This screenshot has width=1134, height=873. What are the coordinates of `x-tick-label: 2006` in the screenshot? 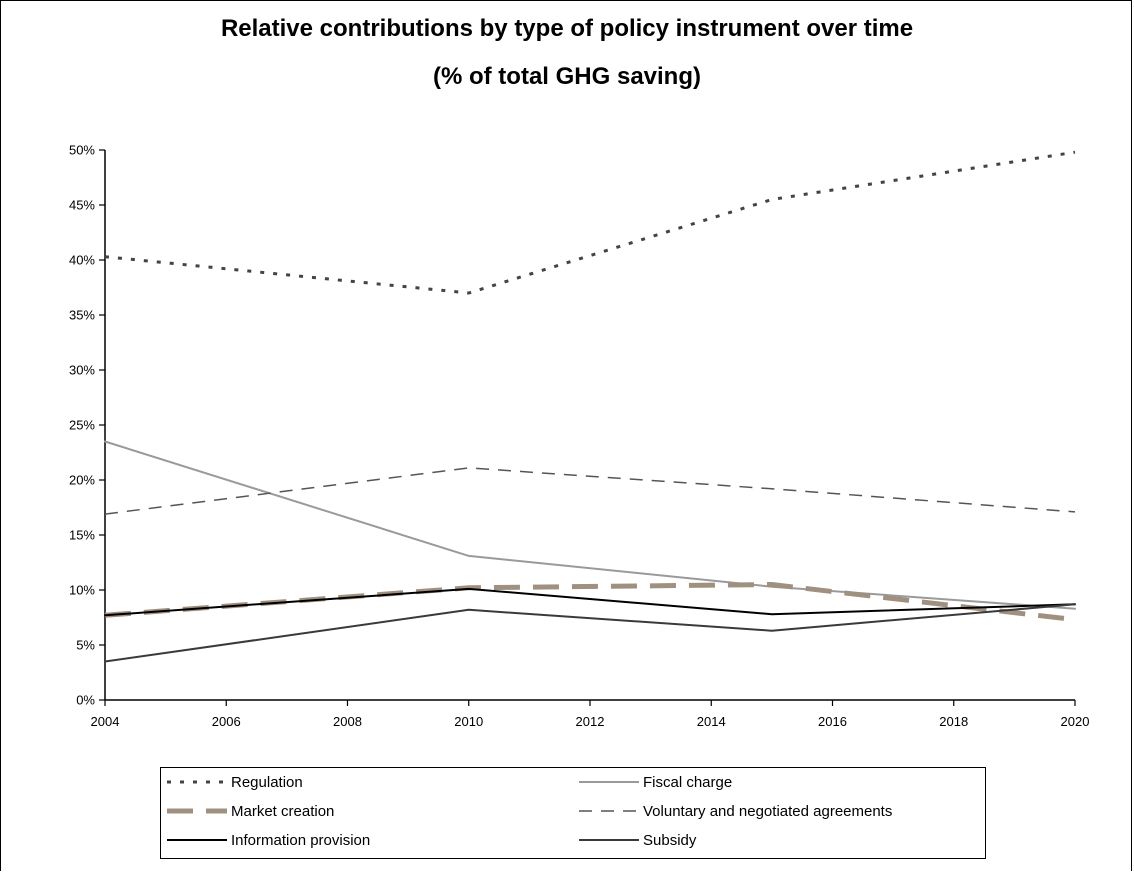 It's located at (226, 721).